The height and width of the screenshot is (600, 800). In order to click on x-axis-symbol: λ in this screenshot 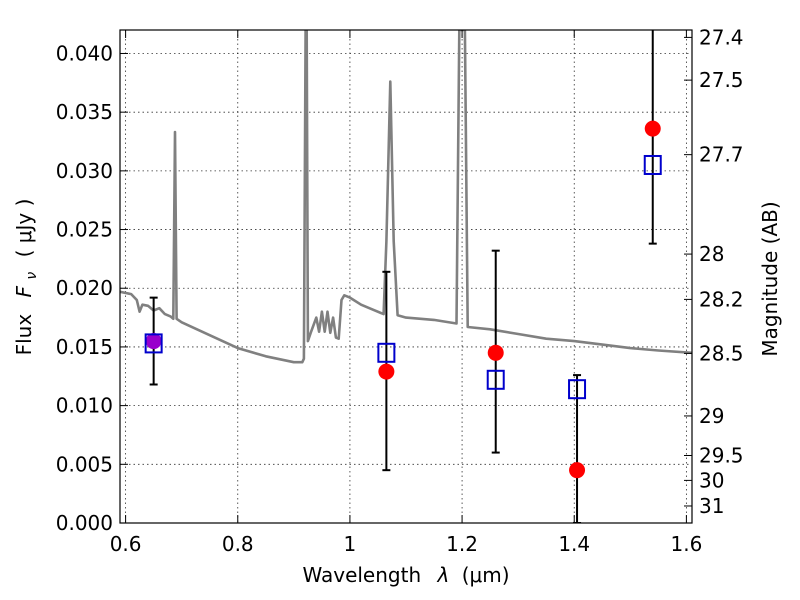, I will do `click(443, 575)`.